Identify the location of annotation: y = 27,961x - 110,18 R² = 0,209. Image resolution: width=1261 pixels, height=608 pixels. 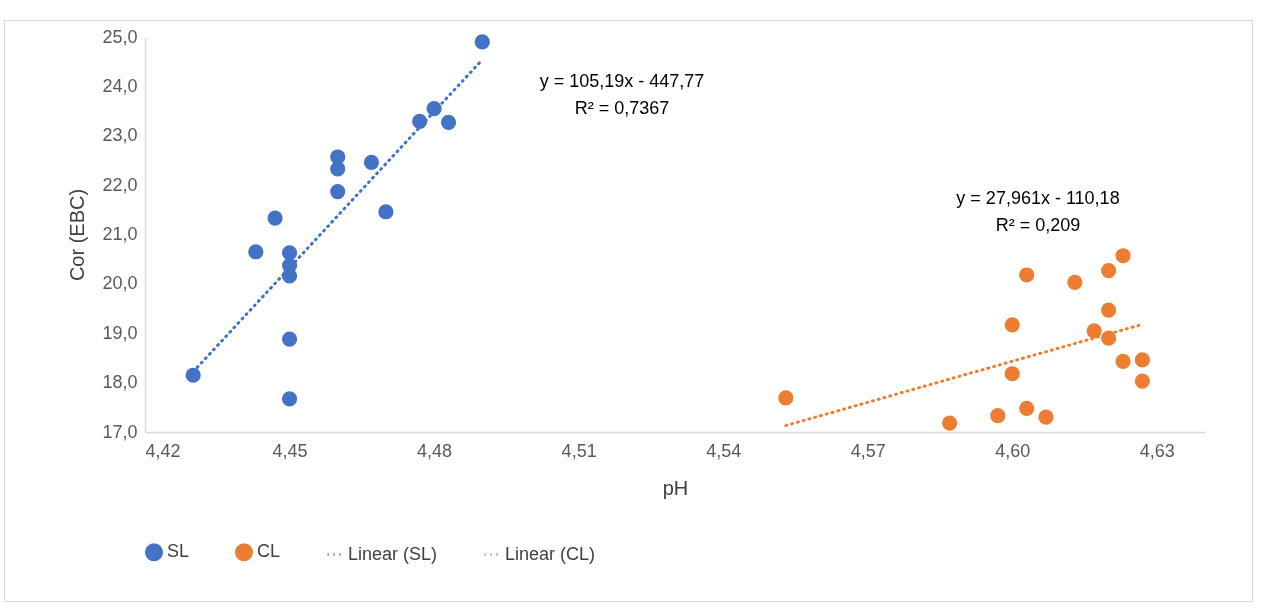
(1038, 211).